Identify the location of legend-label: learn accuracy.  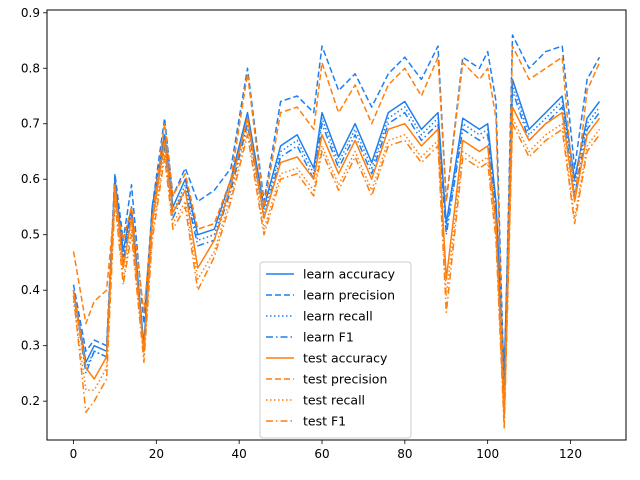
(349, 274).